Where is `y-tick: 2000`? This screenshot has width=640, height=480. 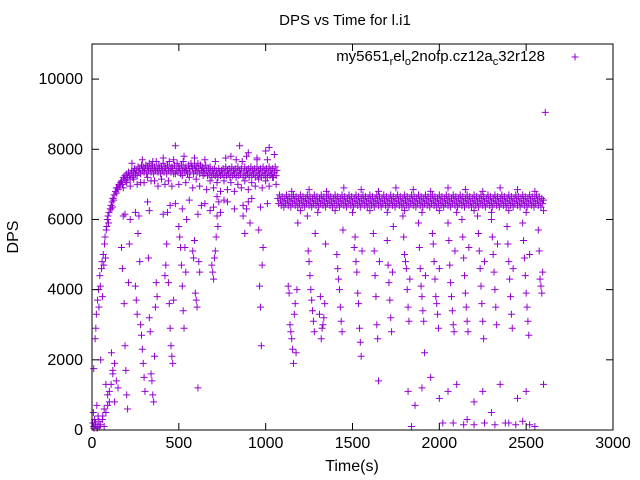
y-tick: 2000 is located at coordinates (330, 360).